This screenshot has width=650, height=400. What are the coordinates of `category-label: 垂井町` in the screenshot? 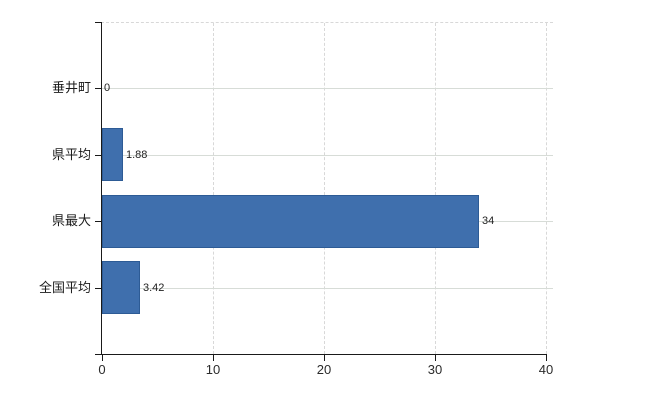 It's located at (71, 87).